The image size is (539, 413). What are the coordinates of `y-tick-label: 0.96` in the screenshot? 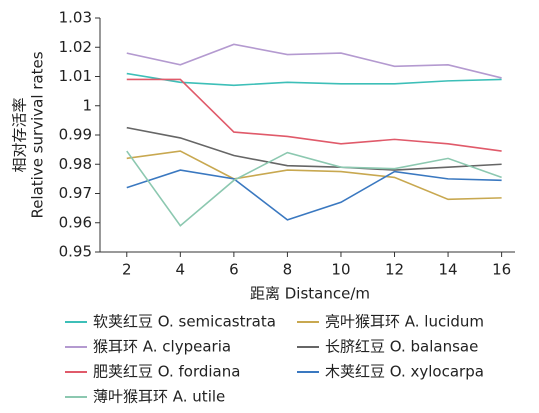 It's located at (75, 222).